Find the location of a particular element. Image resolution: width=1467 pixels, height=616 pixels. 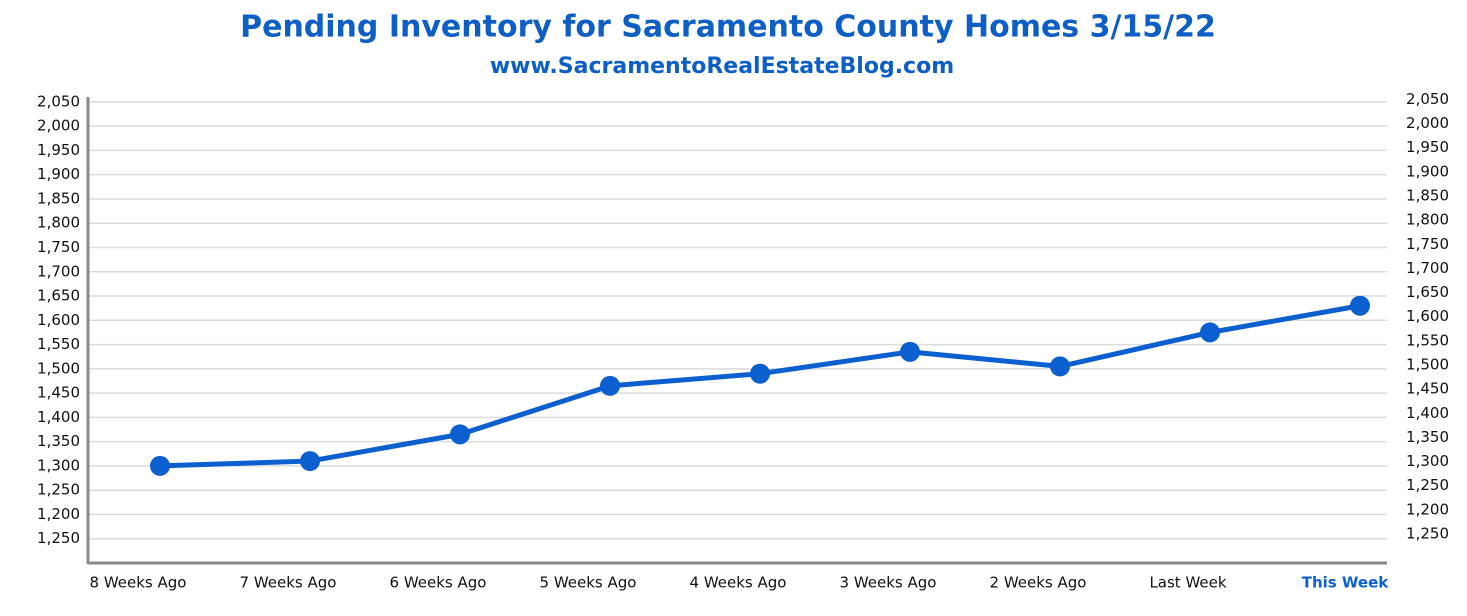

x-tick-label: This Week is located at coordinates (1346, 583).